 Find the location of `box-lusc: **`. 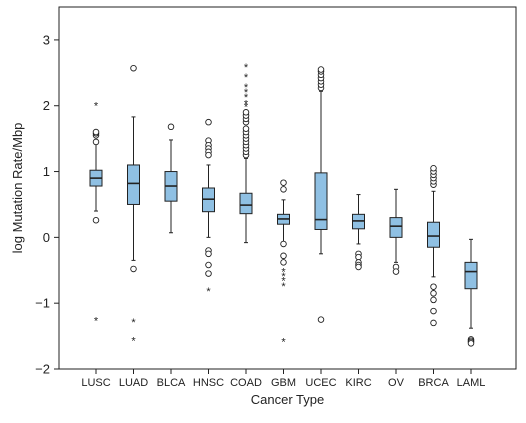

box-lusc: ** is located at coordinates (96, 214).